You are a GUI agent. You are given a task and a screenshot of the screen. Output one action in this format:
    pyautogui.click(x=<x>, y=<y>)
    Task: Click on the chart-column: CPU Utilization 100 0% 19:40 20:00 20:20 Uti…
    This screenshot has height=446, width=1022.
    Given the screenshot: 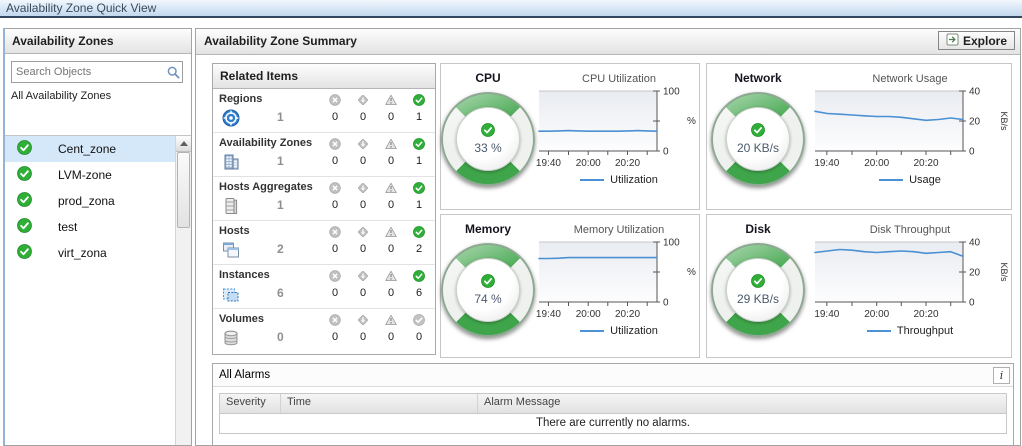 What is the action you would take?
    pyautogui.click(x=619, y=136)
    